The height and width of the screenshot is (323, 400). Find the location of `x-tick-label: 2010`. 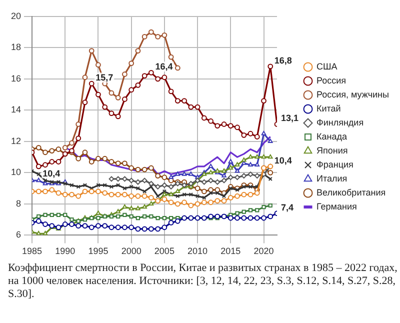

x-tick-label: 2010 is located at coordinates (198, 251).